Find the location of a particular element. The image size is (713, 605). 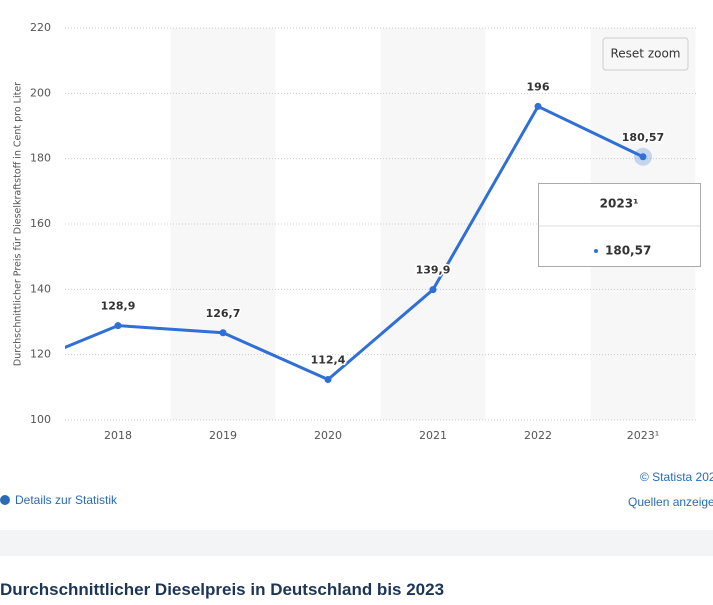

value-label: 128,9 is located at coordinates (118, 306).